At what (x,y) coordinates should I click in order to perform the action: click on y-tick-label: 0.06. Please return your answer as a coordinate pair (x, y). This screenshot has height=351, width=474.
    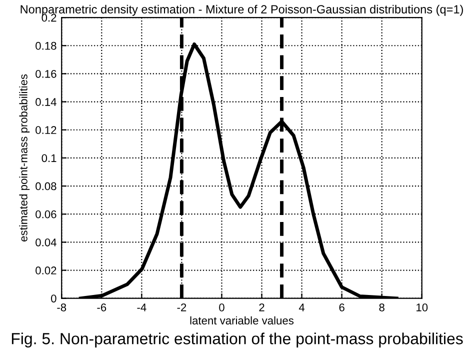
    Looking at the image, I should click on (46, 214).